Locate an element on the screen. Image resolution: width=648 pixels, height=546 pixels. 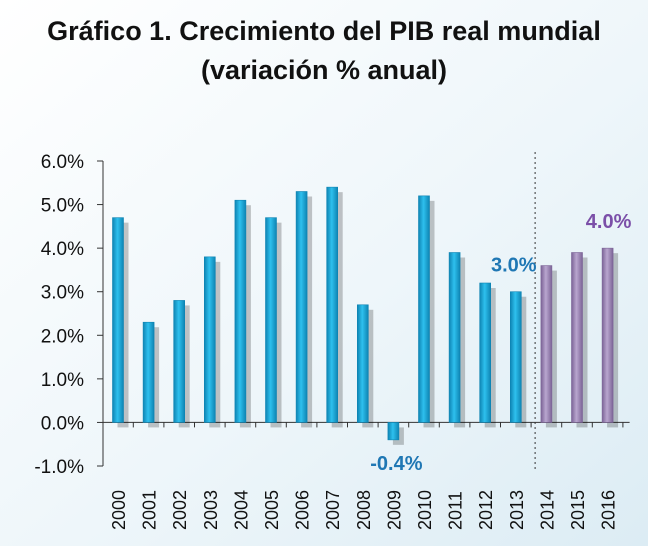
bar-2014 is located at coordinates (546, 344).